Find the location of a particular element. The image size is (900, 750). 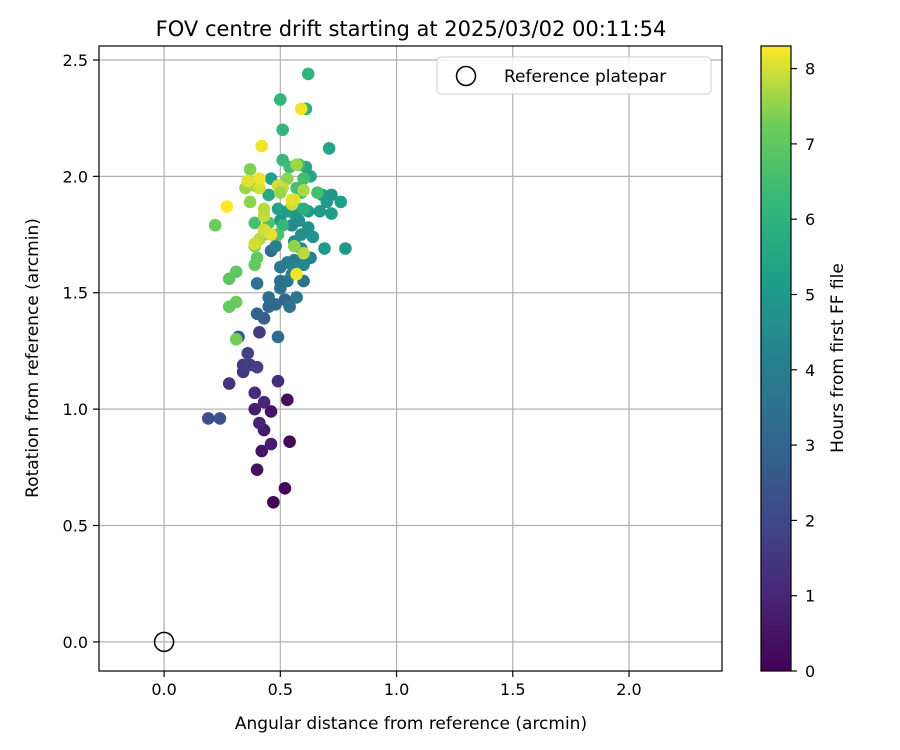

reference-marker-group is located at coordinates (164, 642).